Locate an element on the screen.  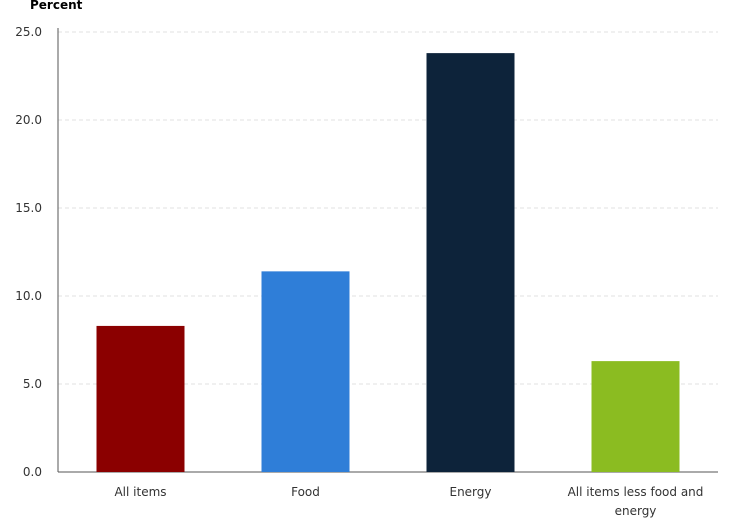
y-tick-label: 20.0 is located at coordinates (28, 120).